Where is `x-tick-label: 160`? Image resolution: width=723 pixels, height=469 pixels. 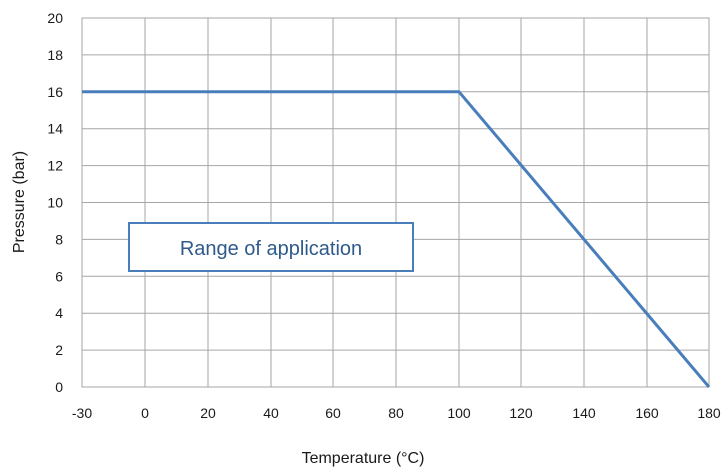
x-tick-label: 160 is located at coordinates (647, 413).